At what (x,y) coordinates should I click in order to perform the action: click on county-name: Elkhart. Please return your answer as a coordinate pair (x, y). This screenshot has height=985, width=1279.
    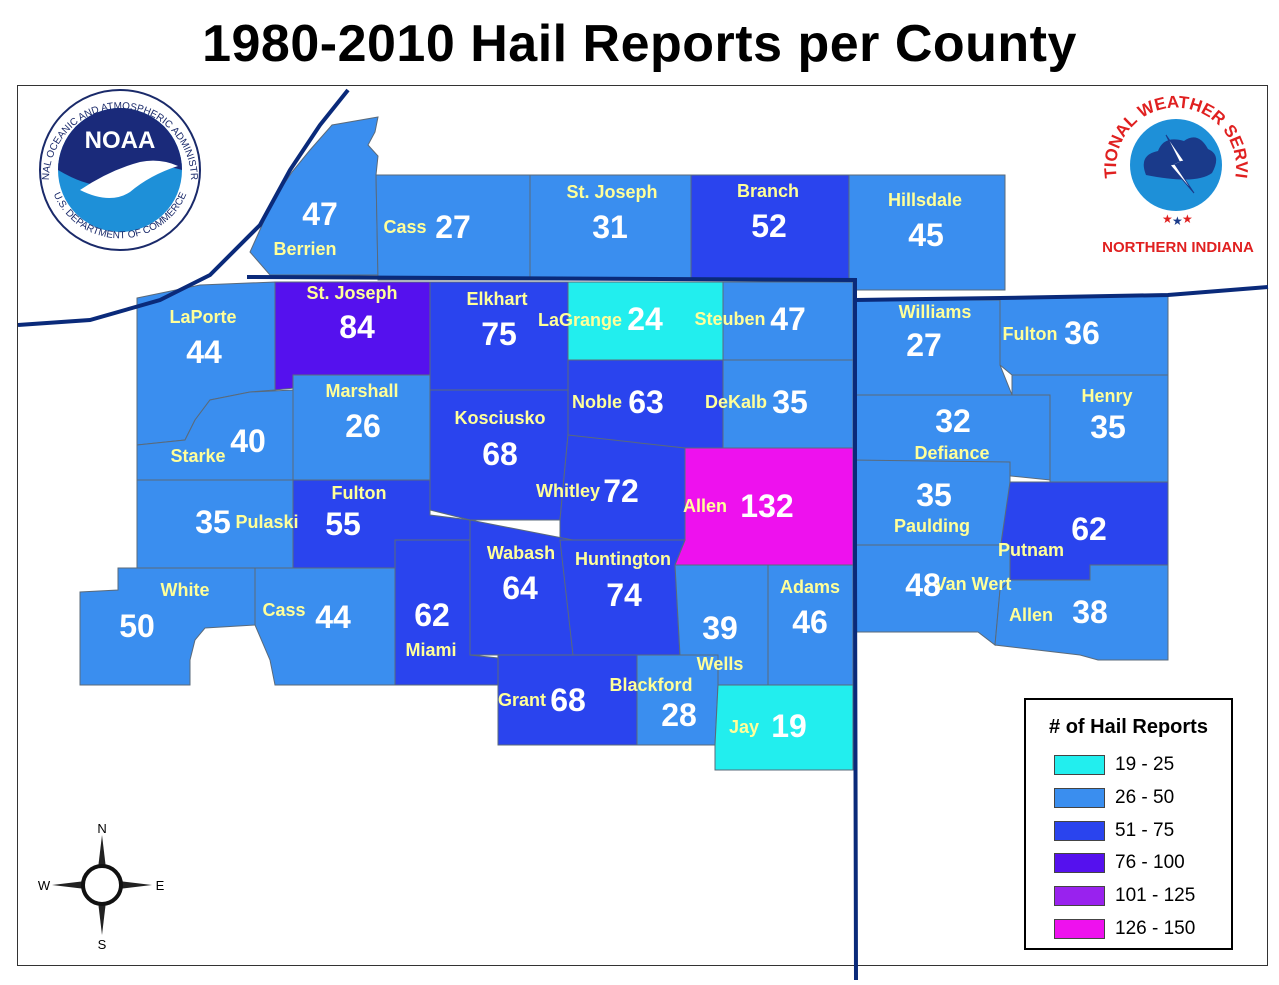
    Looking at the image, I should click on (496, 299).